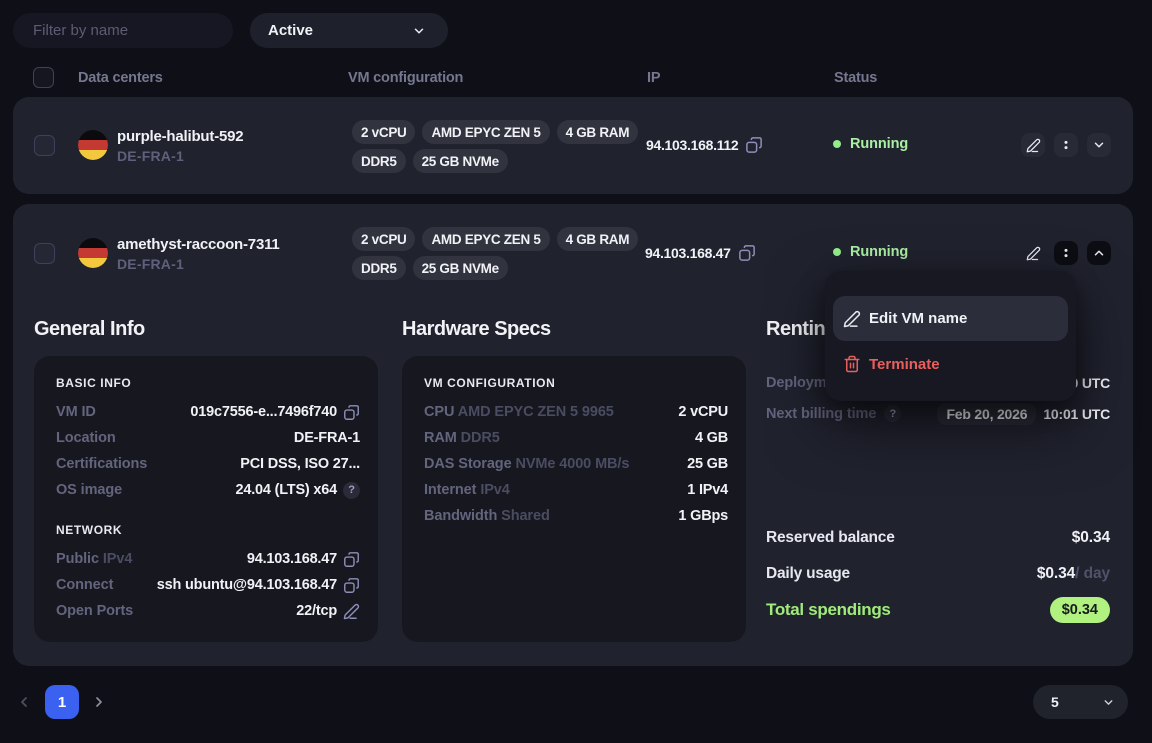  I want to click on location-row: Location DE-FRA-1, so click(208, 438).